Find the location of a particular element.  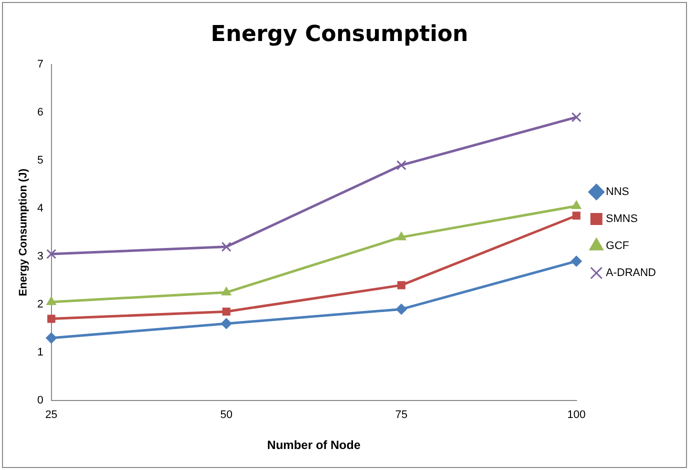

y-axis-title: Energy Consumption (J) is located at coordinates (24, 232).